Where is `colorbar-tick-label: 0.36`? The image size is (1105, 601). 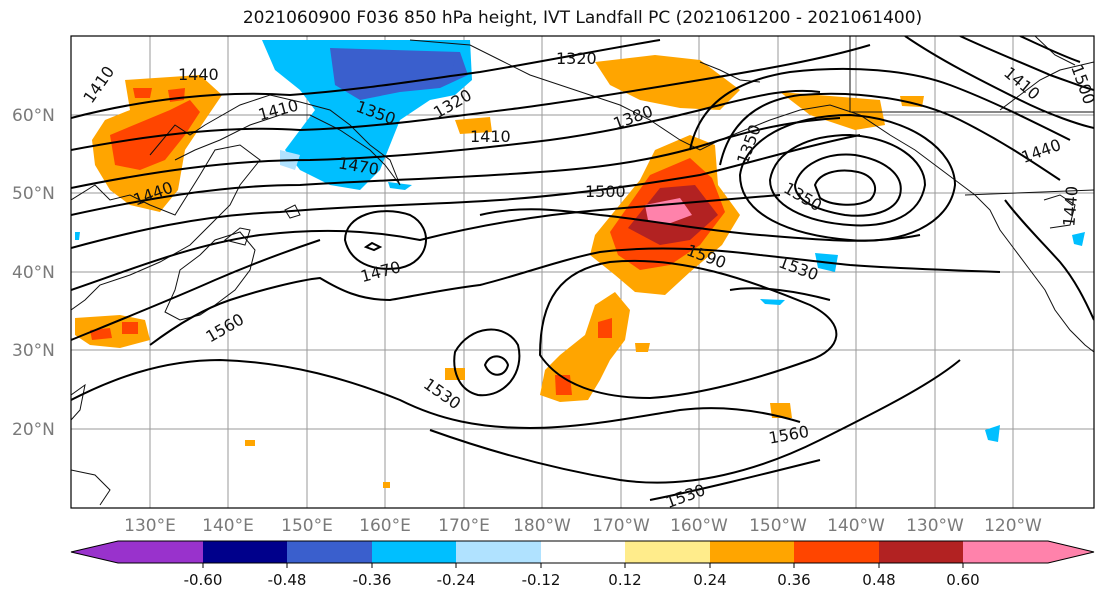
colorbar-tick-label: 0.36 is located at coordinates (793, 580).